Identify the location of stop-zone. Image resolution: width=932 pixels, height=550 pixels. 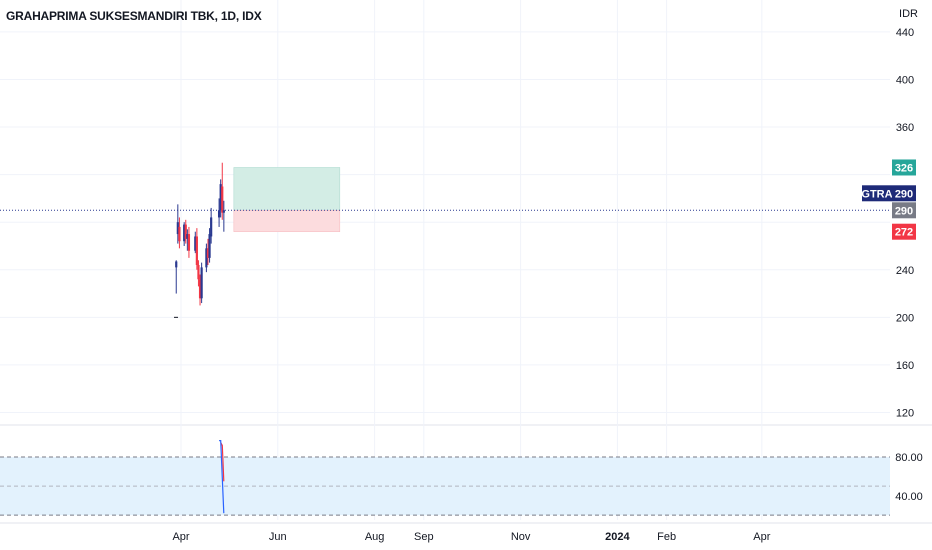
(287, 221).